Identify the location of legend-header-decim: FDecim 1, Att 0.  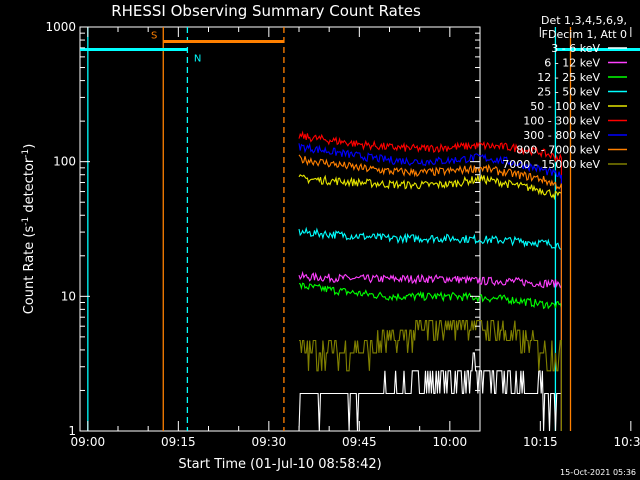
(584, 34).